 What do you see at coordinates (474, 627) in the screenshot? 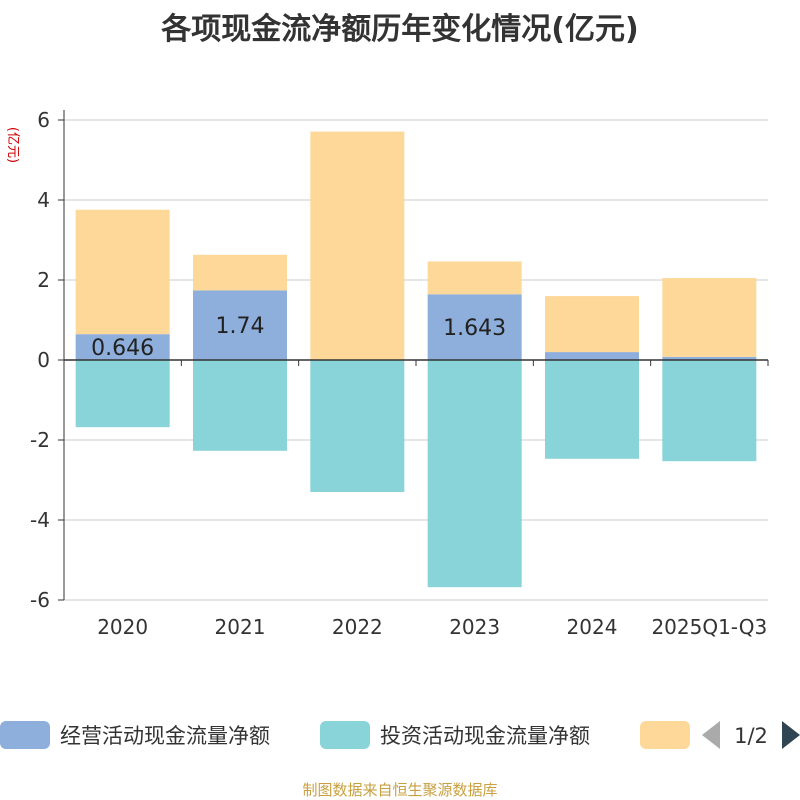
I see `x-tick-label: 2023` at bounding box center [474, 627].